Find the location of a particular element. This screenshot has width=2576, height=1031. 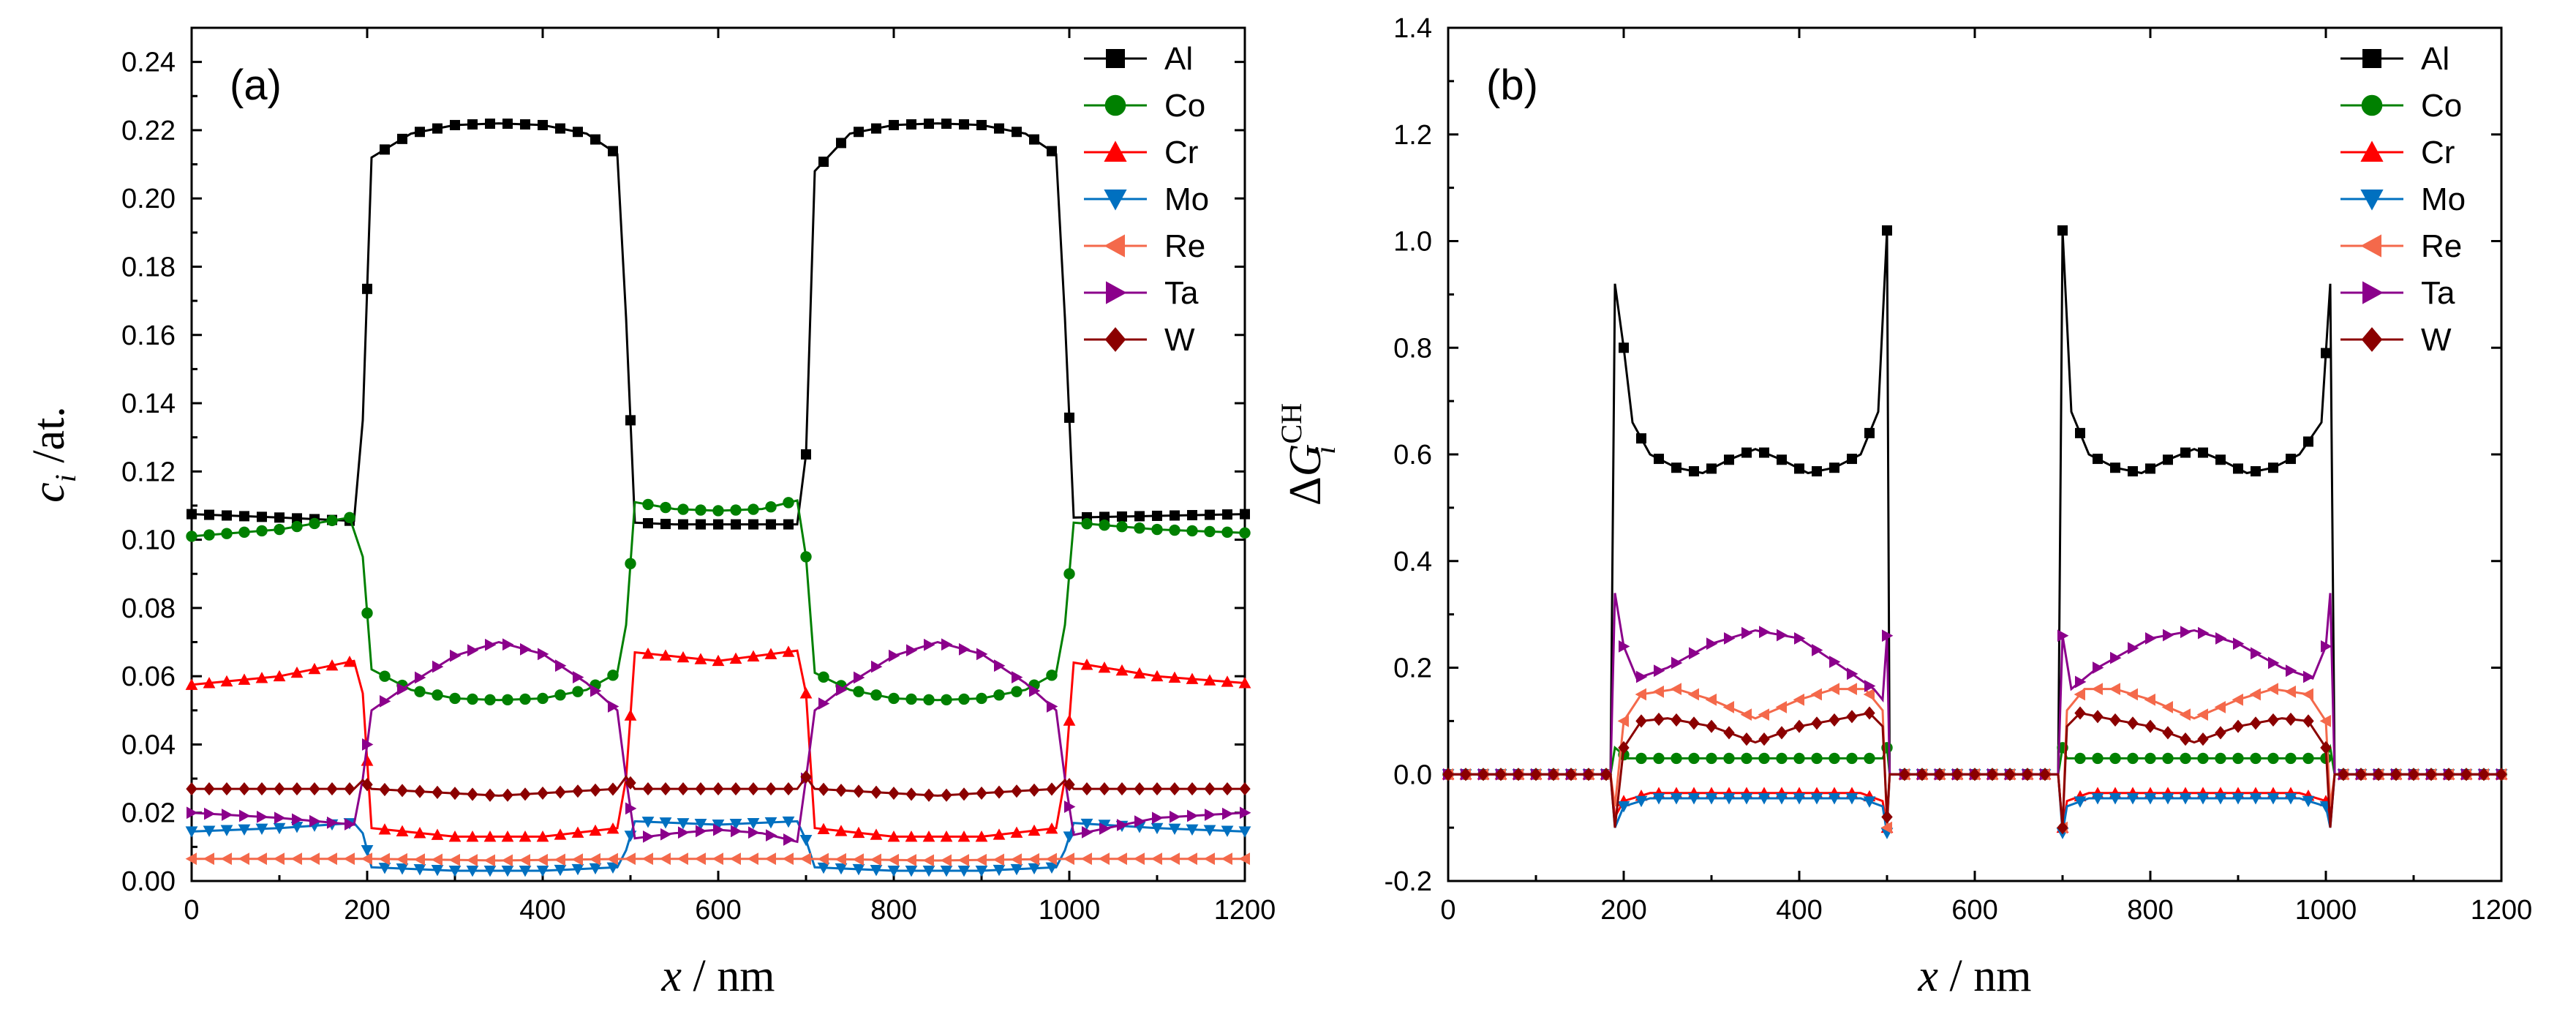

x-tick-label: 1200 is located at coordinates (1245, 911).